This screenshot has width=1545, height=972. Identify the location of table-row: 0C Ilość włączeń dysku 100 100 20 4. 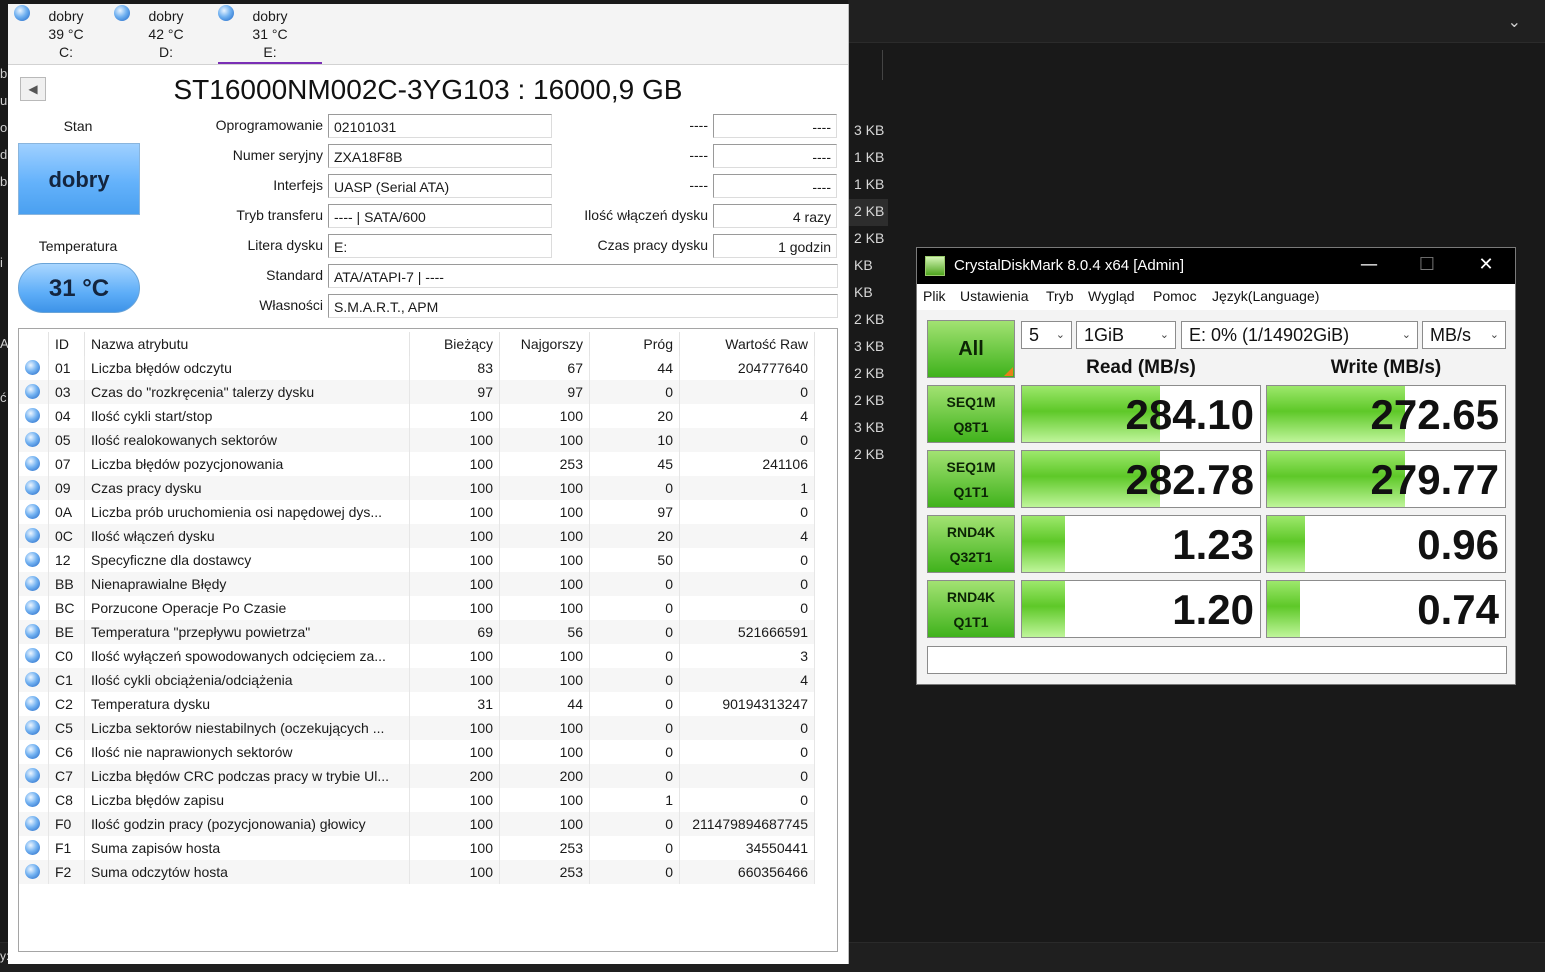
(417, 536).